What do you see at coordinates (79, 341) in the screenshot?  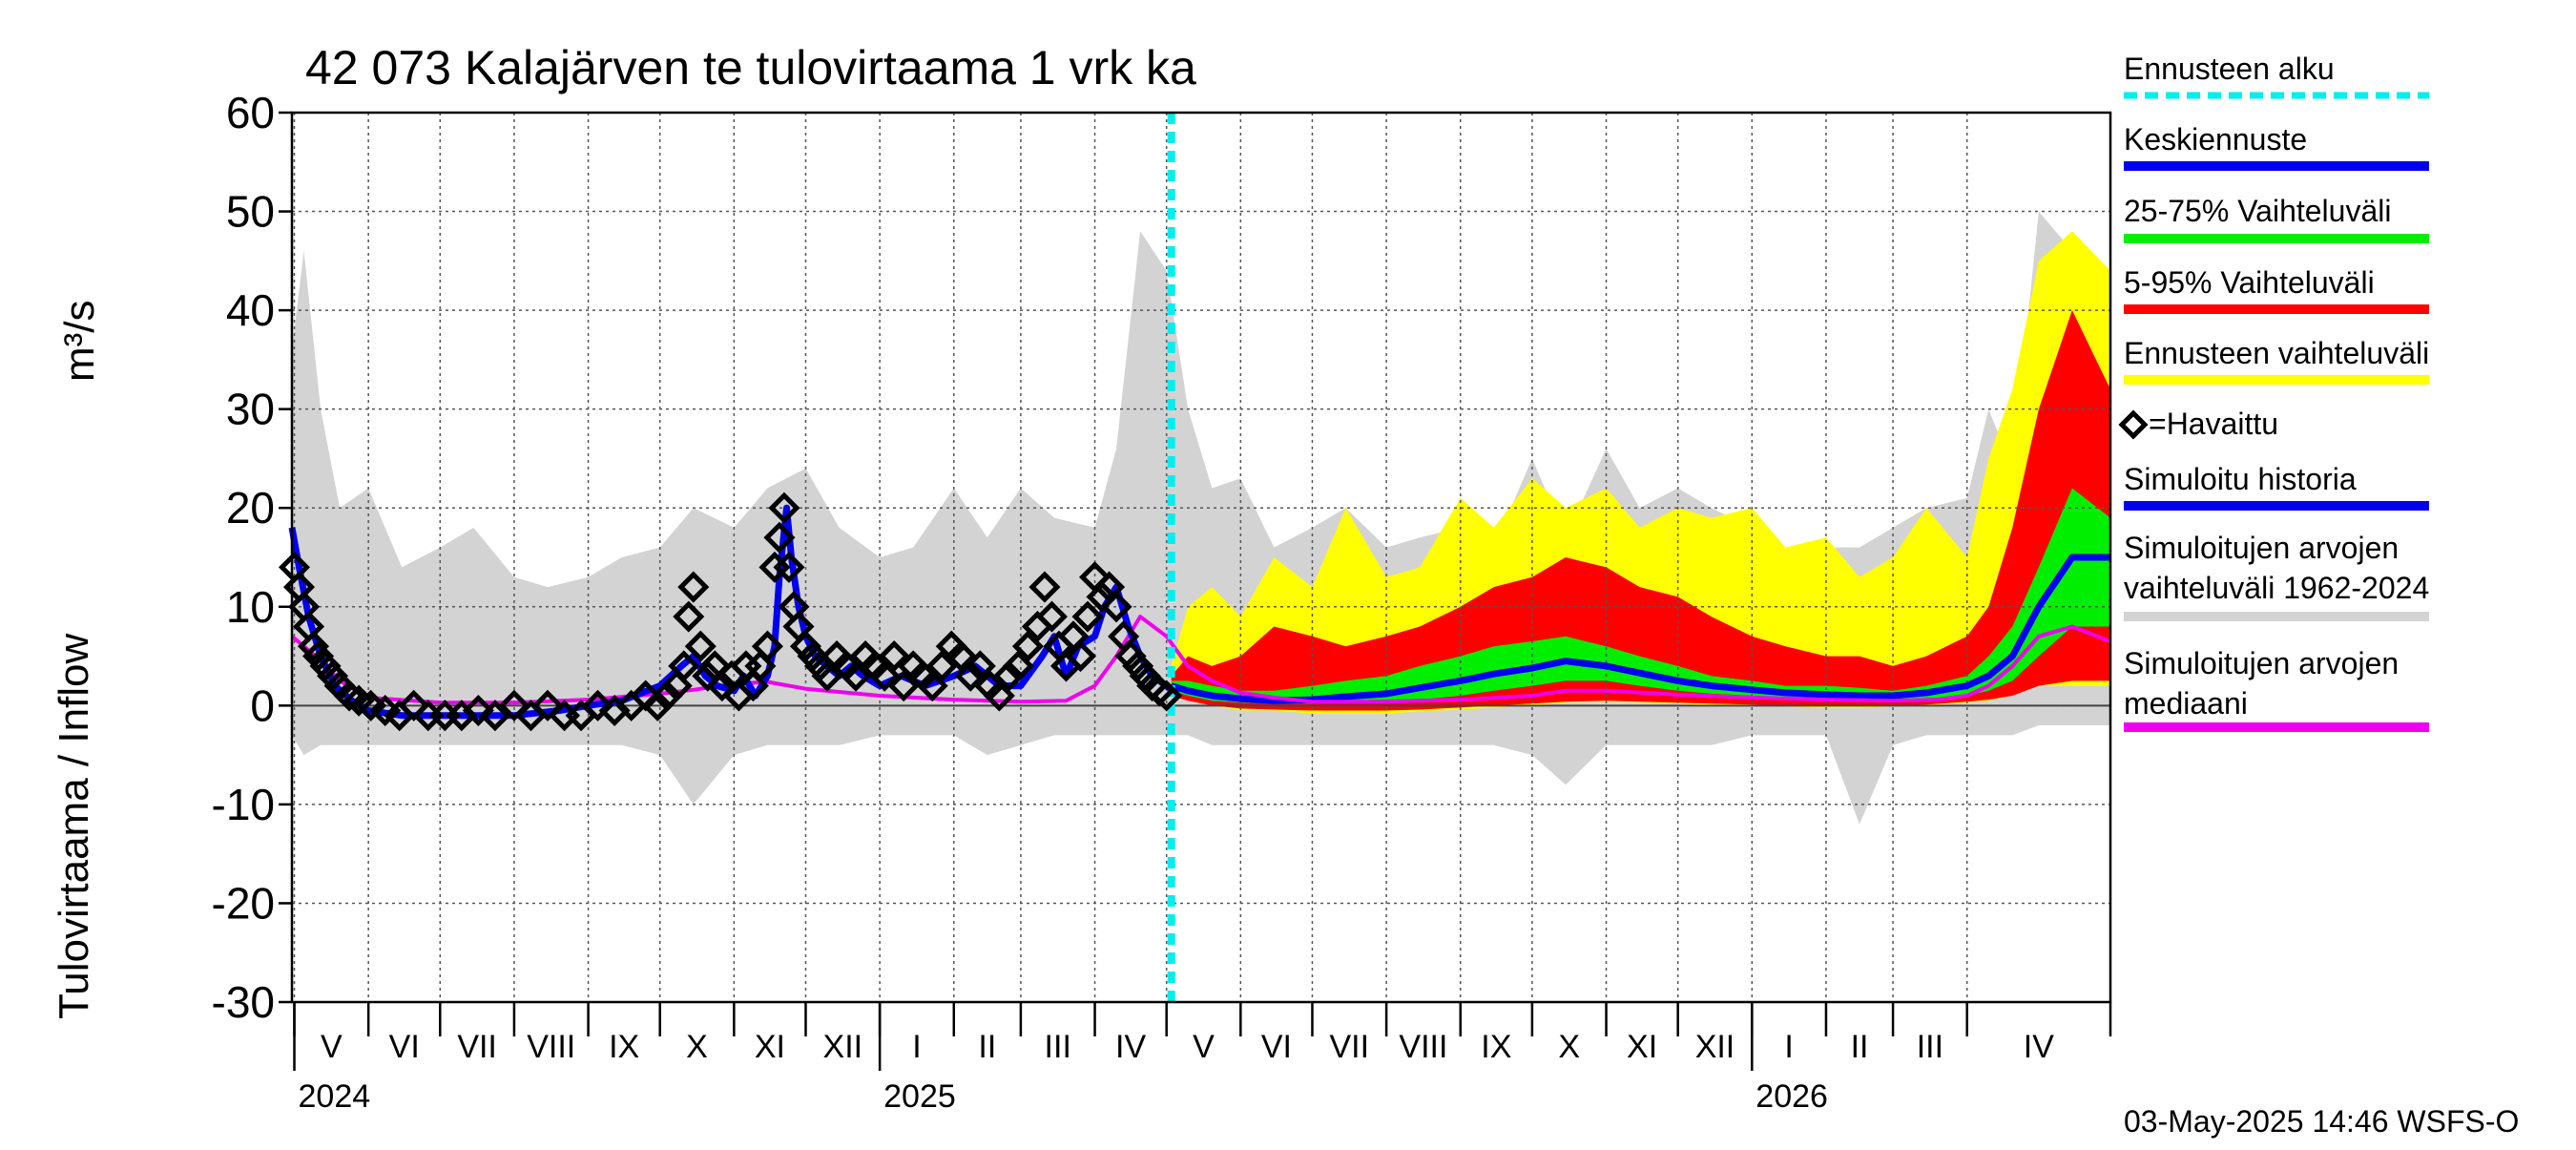 I see `y-axis-unit: m³/s` at bounding box center [79, 341].